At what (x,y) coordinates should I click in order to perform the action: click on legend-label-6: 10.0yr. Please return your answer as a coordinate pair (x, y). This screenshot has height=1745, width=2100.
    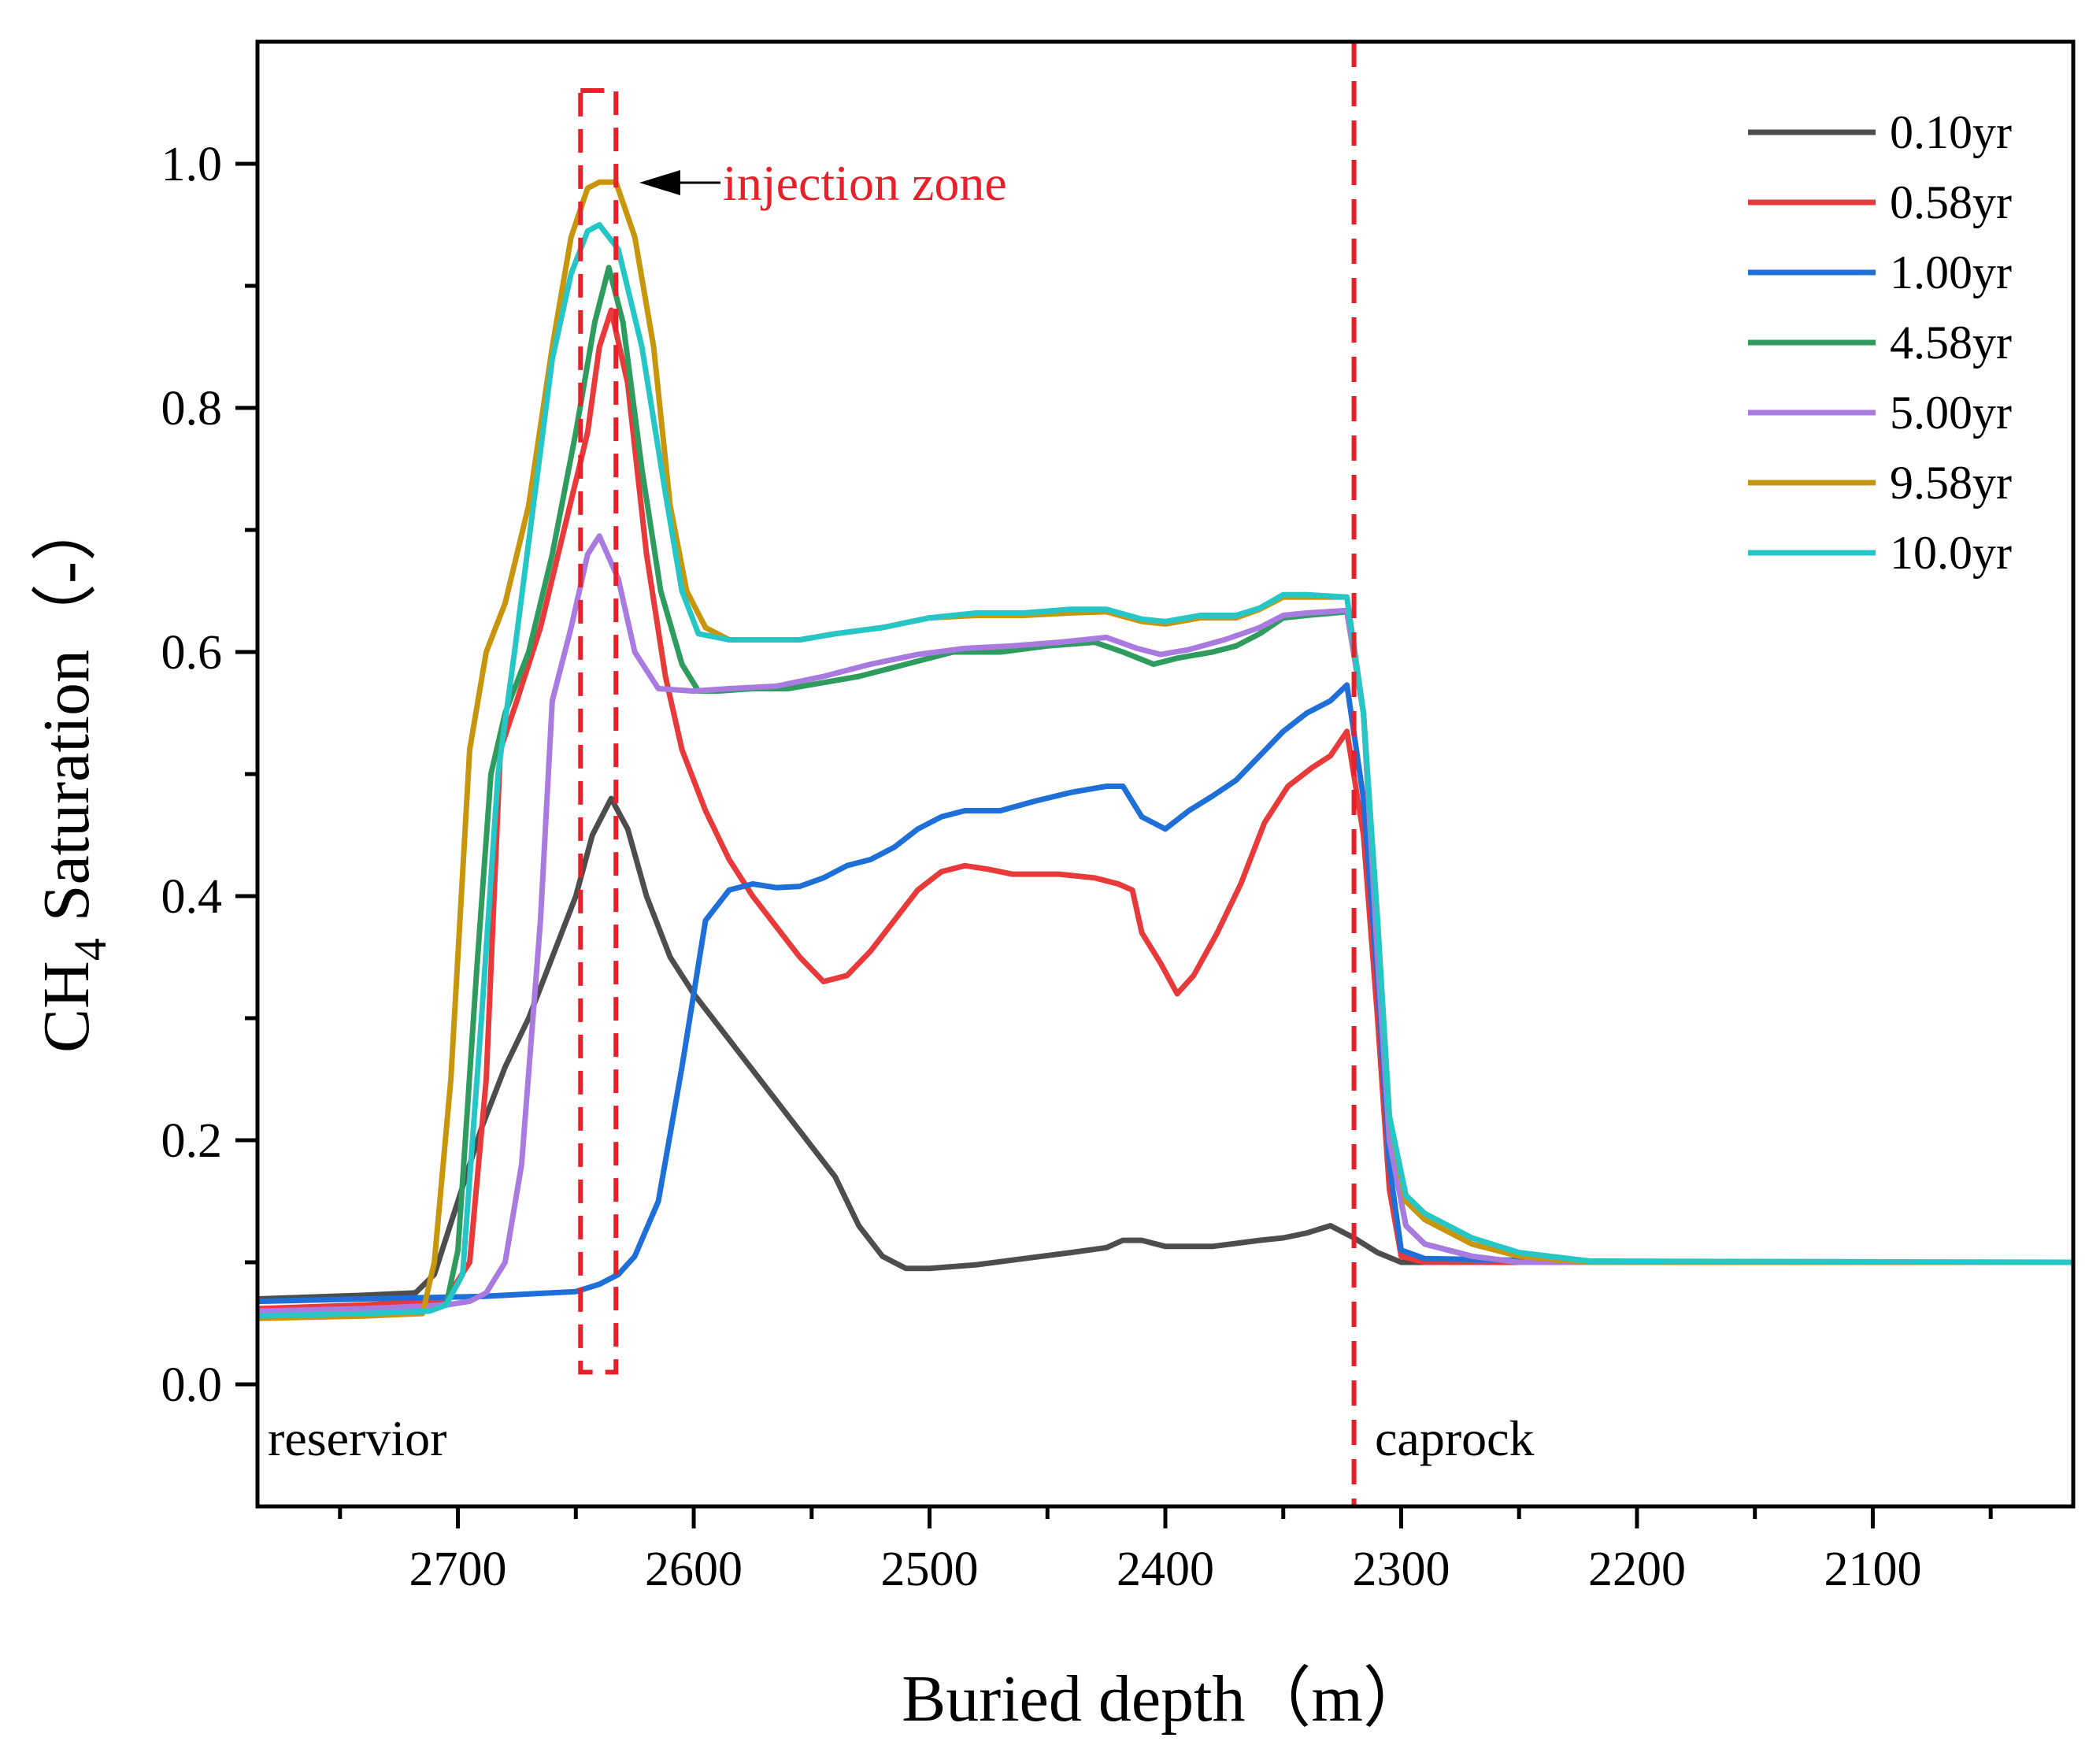
    Looking at the image, I should click on (1951, 553).